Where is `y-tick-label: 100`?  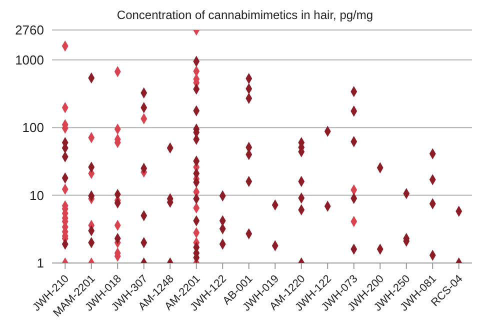
y-tick-label: 100 is located at coordinates (33, 128).